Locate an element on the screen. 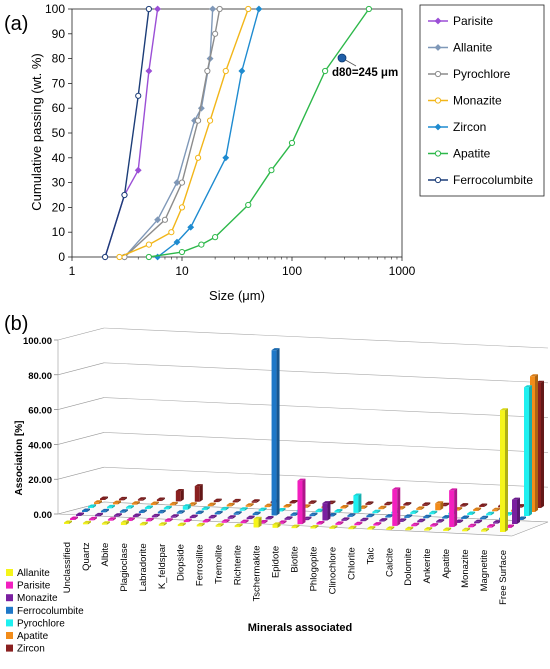 This screenshot has width=550, height=669. series-monazite is located at coordinates (184, 133).